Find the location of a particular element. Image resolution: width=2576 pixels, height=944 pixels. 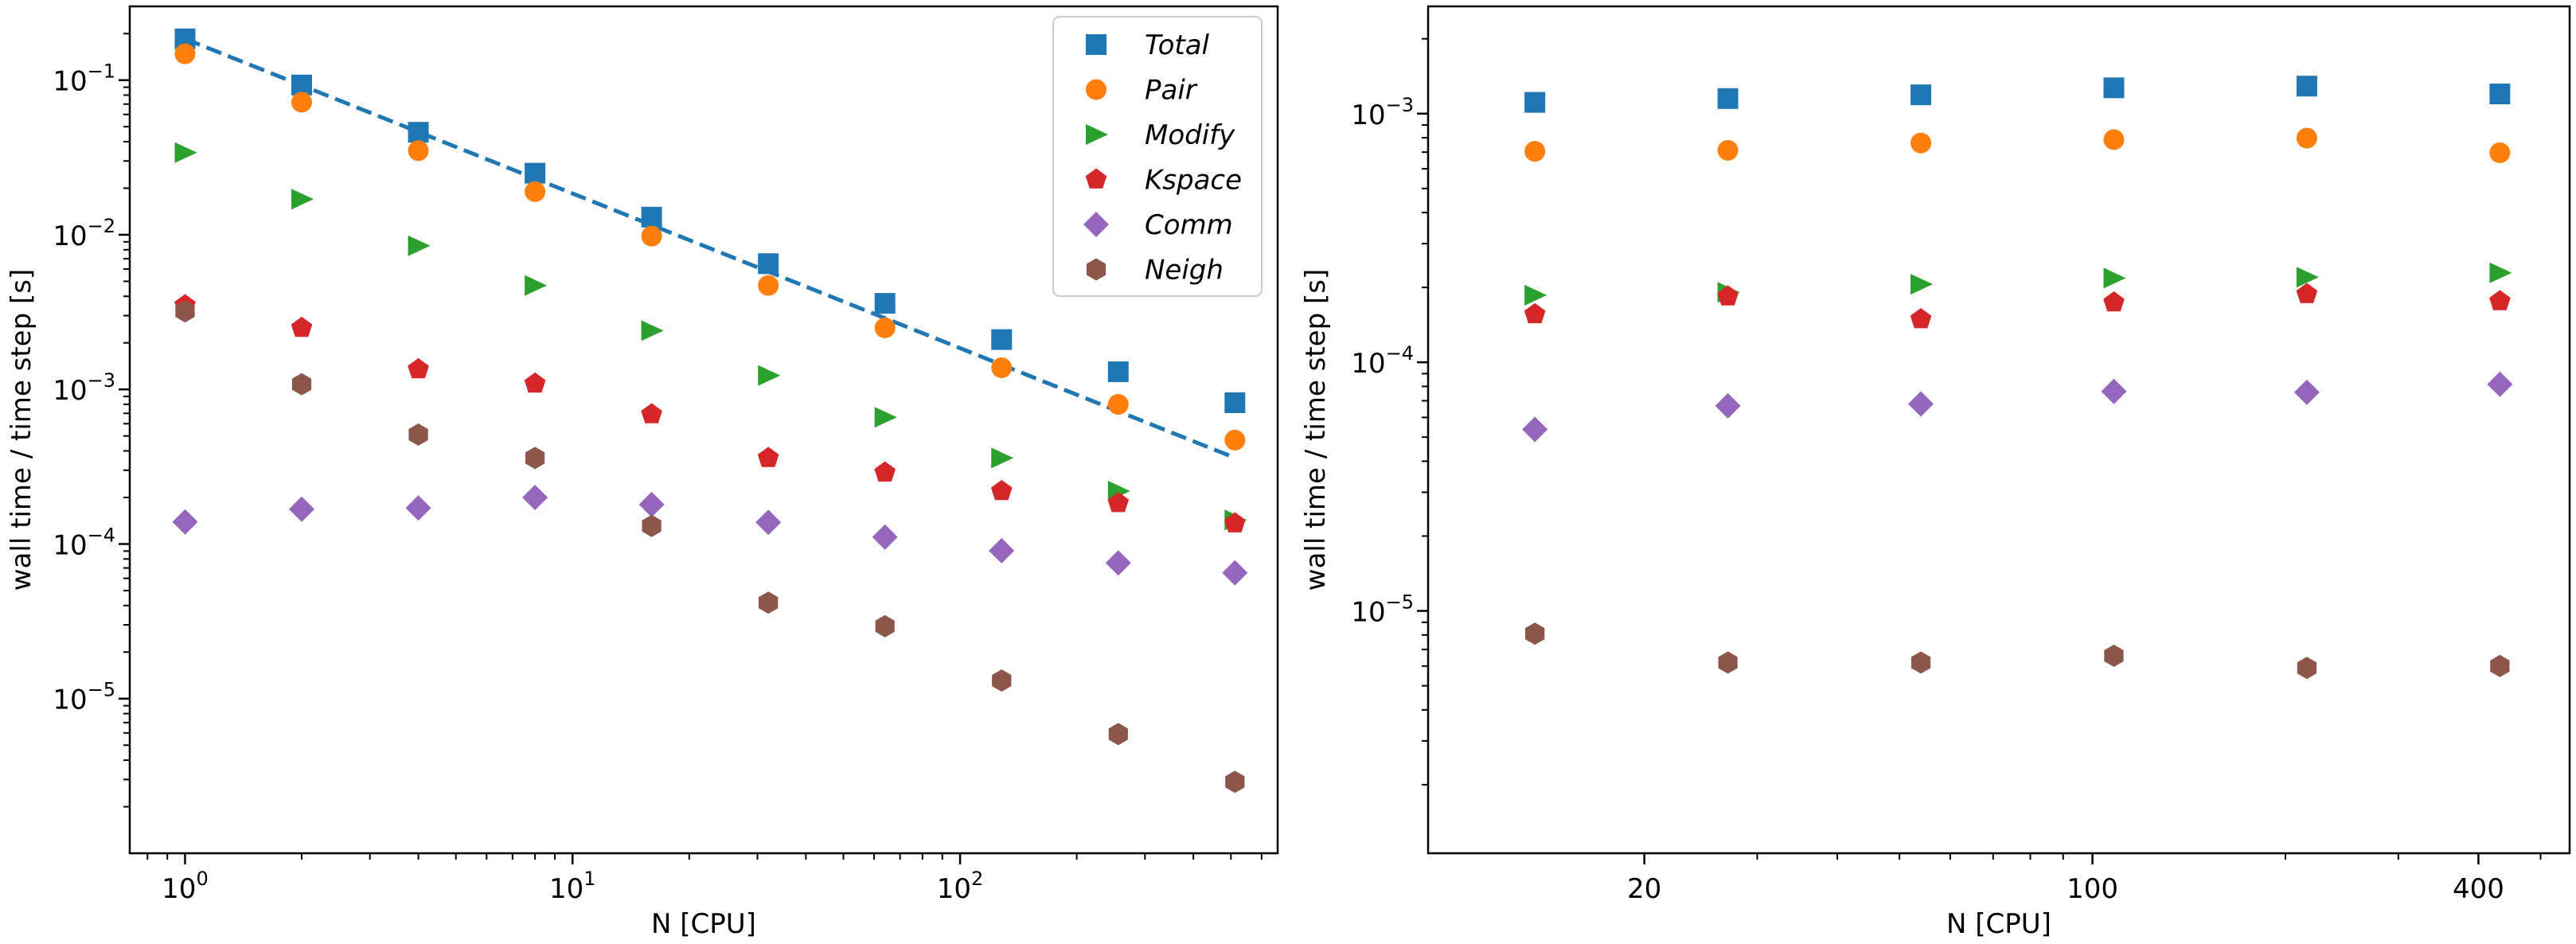

legend-label: Neigh is located at coordinates (1184, 271).